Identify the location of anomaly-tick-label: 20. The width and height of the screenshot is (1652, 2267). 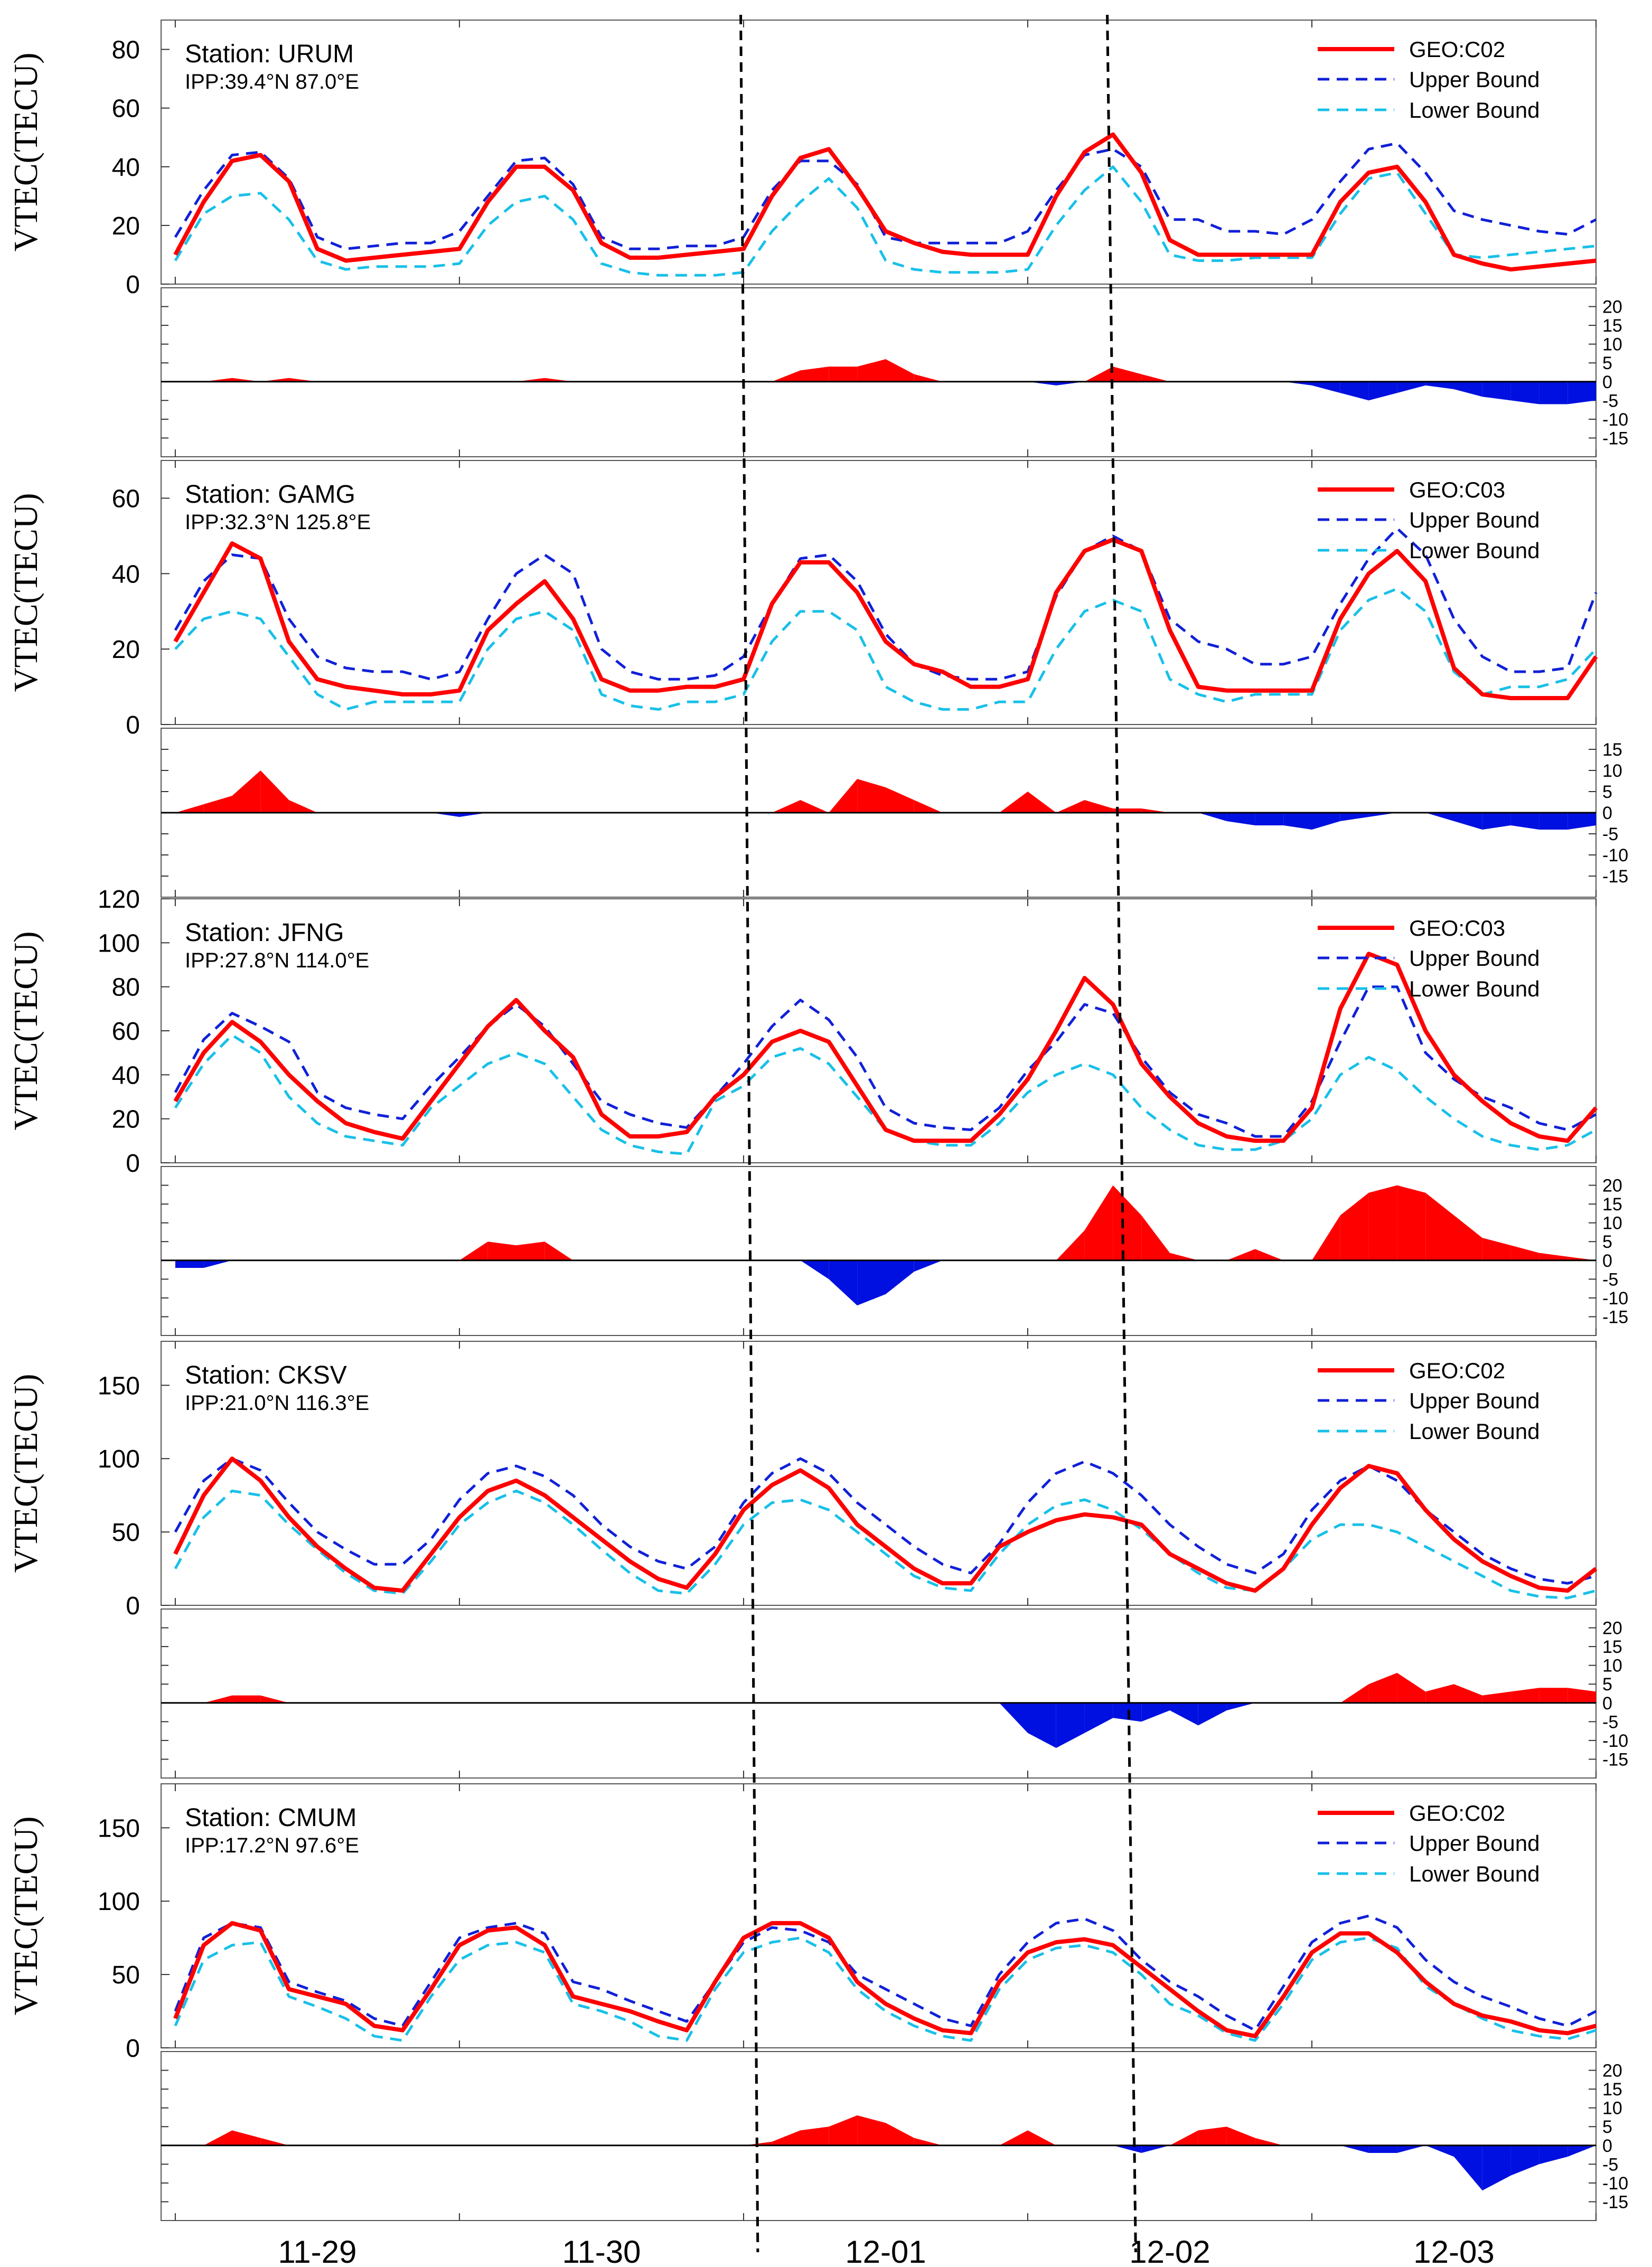
(1612, 2071).